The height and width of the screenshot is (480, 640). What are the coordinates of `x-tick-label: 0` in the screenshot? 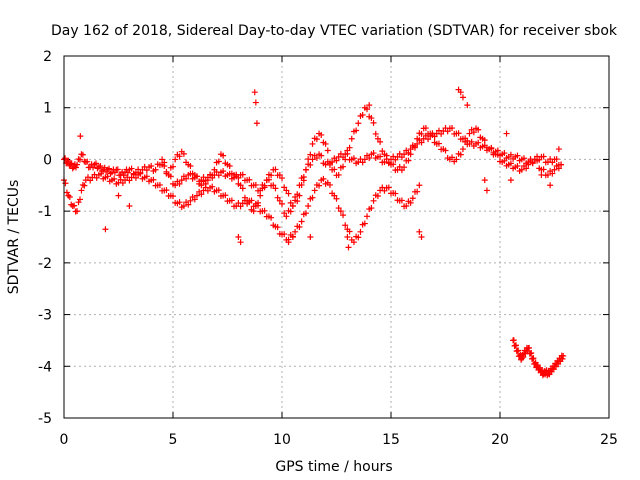 It's located at (64, 440).